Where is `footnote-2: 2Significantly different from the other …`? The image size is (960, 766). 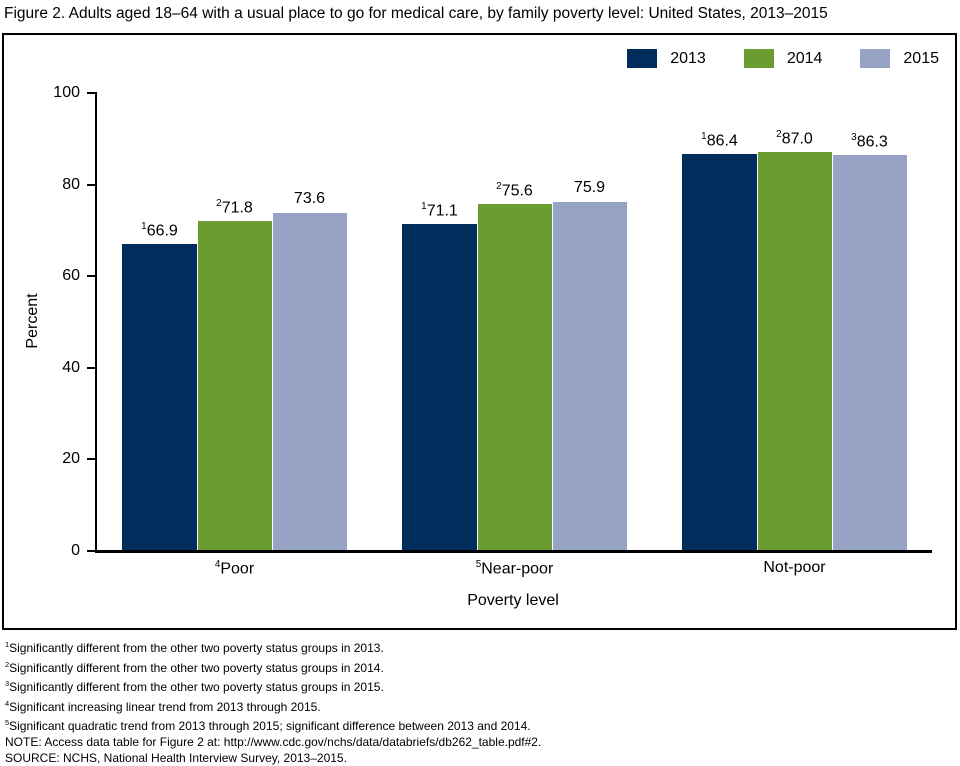
footnote-2: 2Significantly different from the other … is located at coordinates (194, 667).